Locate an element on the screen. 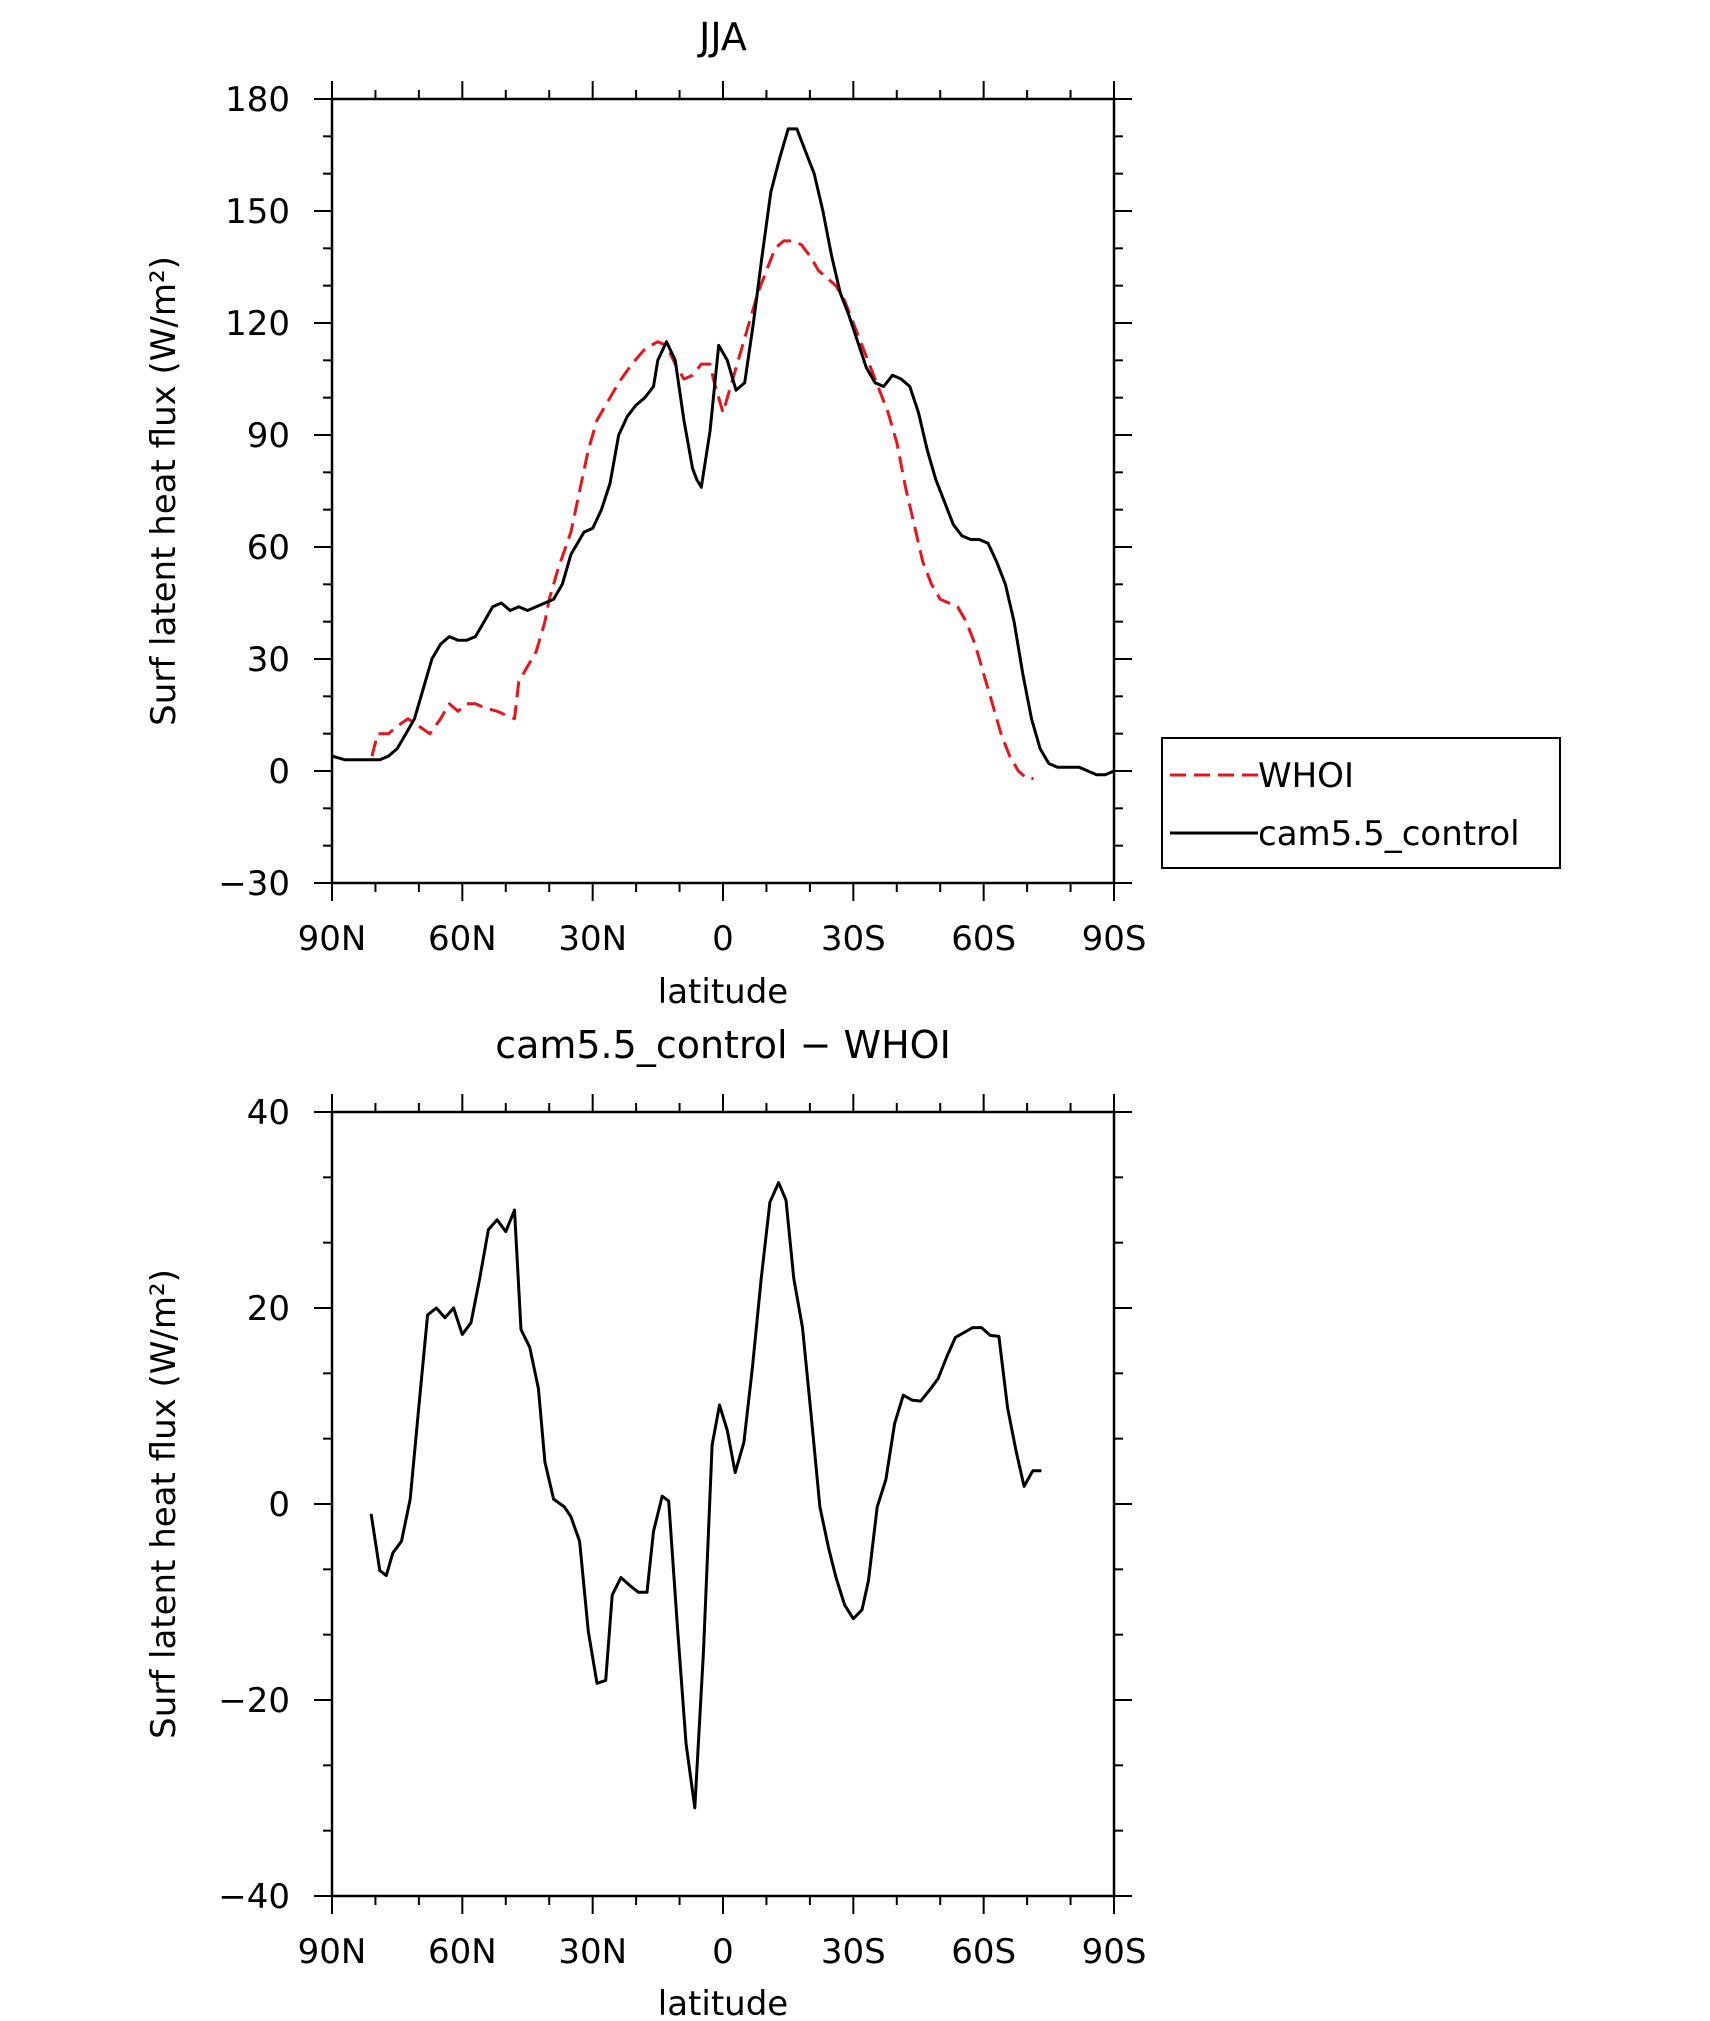  y-tick-label: 180 is located at coordinates (257, 100).